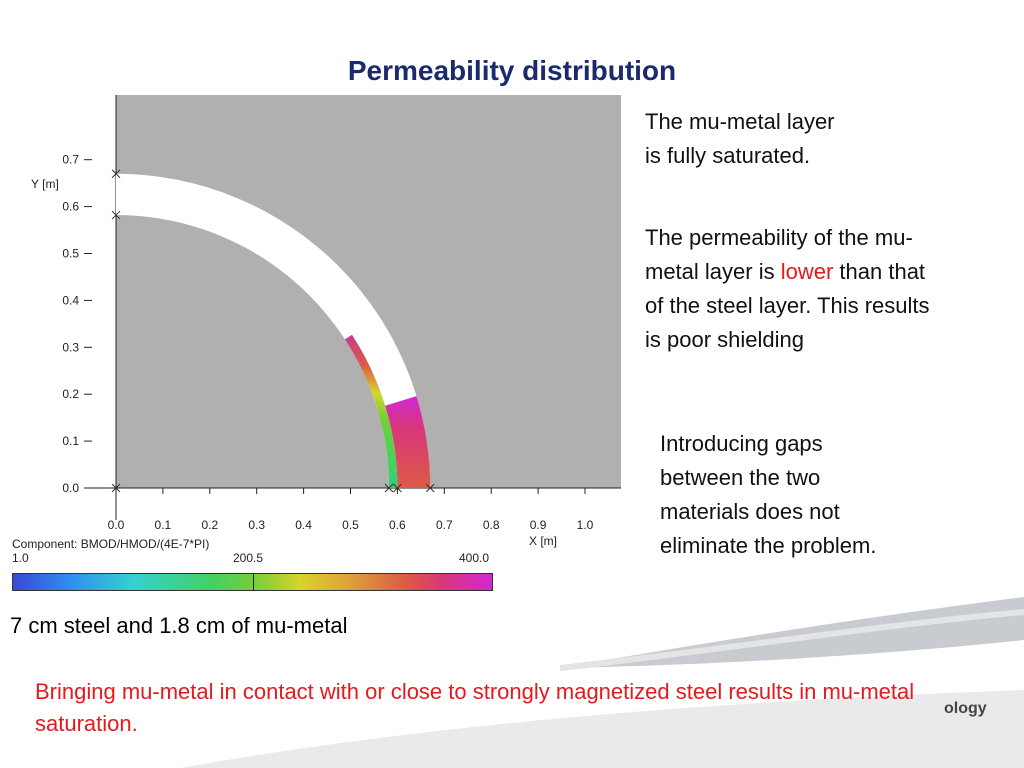 The width and height of the screenshot is (1024, 768). What do you see at coordinates (303, 525) in the screenshot?
I see `x-tick-label: 0.4` at bounding box center [303, 525].